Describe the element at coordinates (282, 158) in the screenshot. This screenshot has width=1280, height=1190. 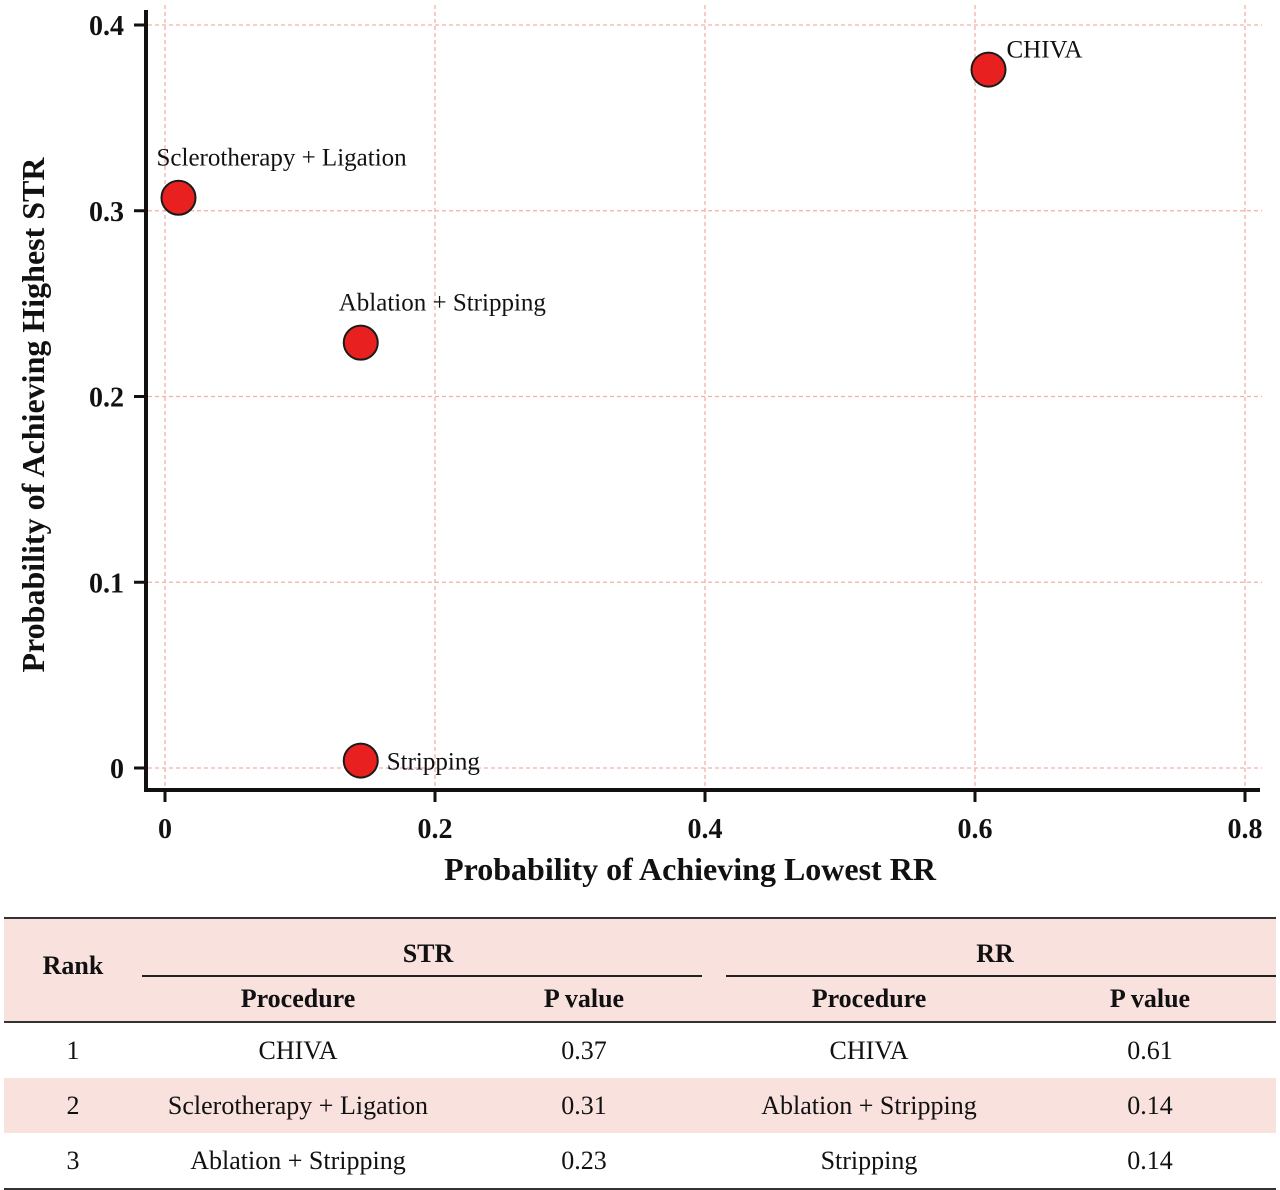
I see `point-label: Sclerotherapy + Ligation` at that location.